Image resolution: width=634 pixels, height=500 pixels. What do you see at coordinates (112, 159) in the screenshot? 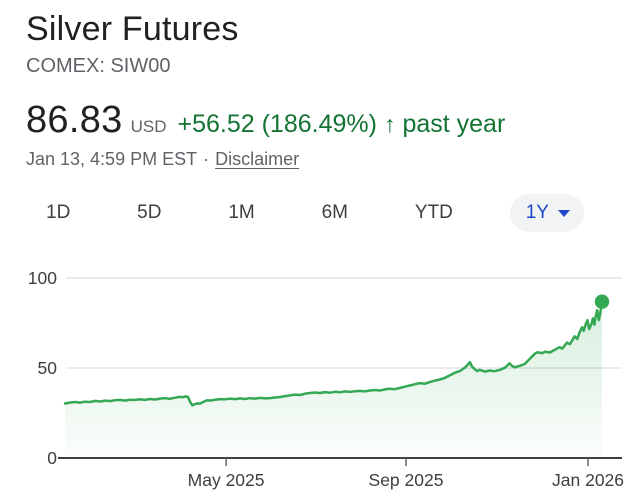
I see `timestamp: Jan 13, 4:59 PM EST` at bounding box center [112, 159].